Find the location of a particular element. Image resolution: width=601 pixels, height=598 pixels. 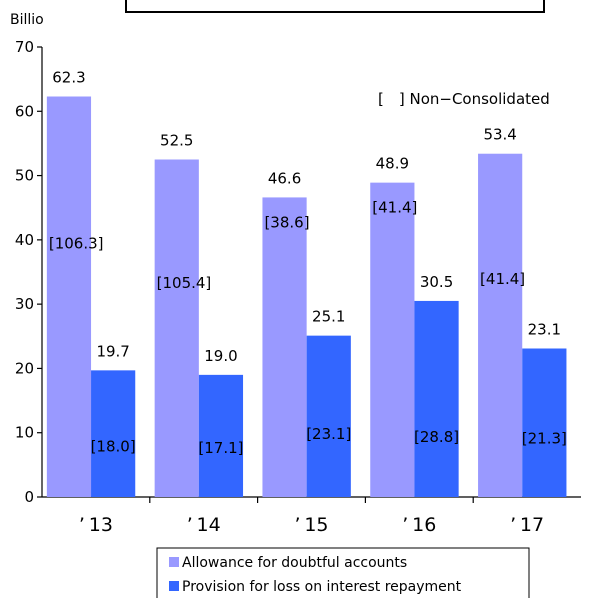

y-tick-label: 10 is located at coordinates (24, 433).